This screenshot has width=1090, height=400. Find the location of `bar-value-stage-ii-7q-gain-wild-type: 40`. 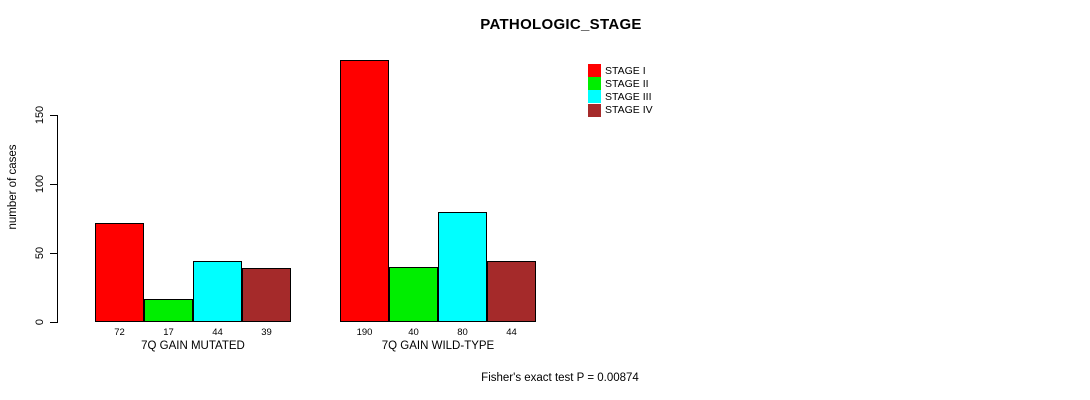

bar-value-stage-ii-7q-gain-wild-type: 40 is located at coordinates (413, 332).